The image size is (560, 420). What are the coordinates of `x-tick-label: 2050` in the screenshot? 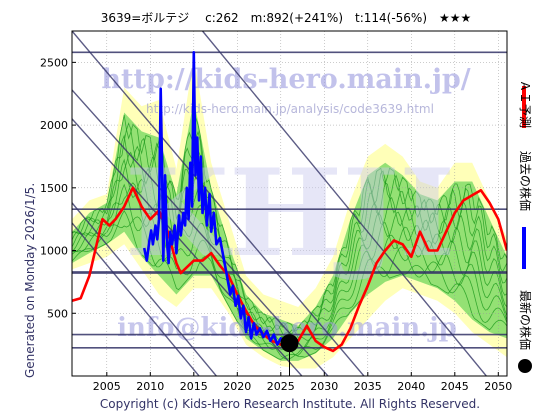 It's located at (498, 386).